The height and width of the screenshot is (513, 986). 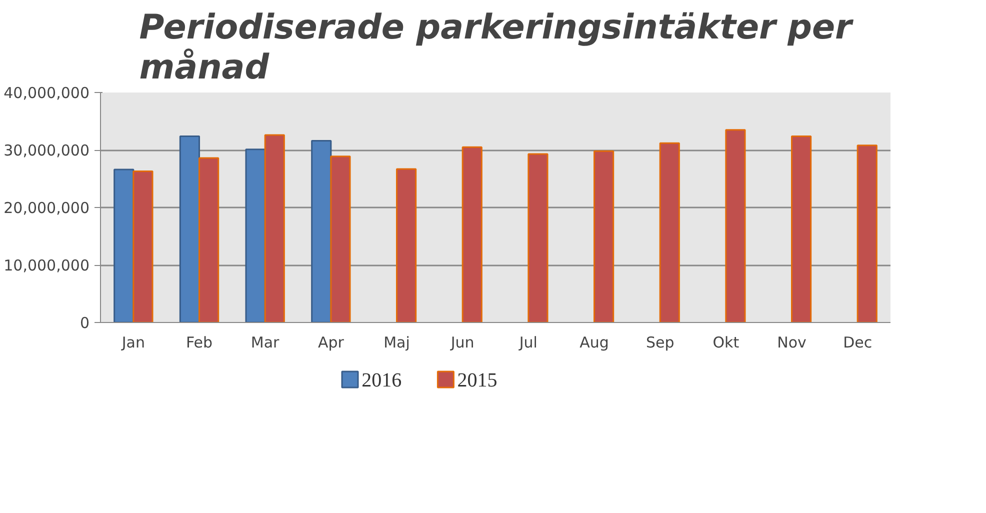 What do you see at coordinates (594, 343) in the screenshot?
I see `x-tick-label: Aug` at bounding box center [594, 343].